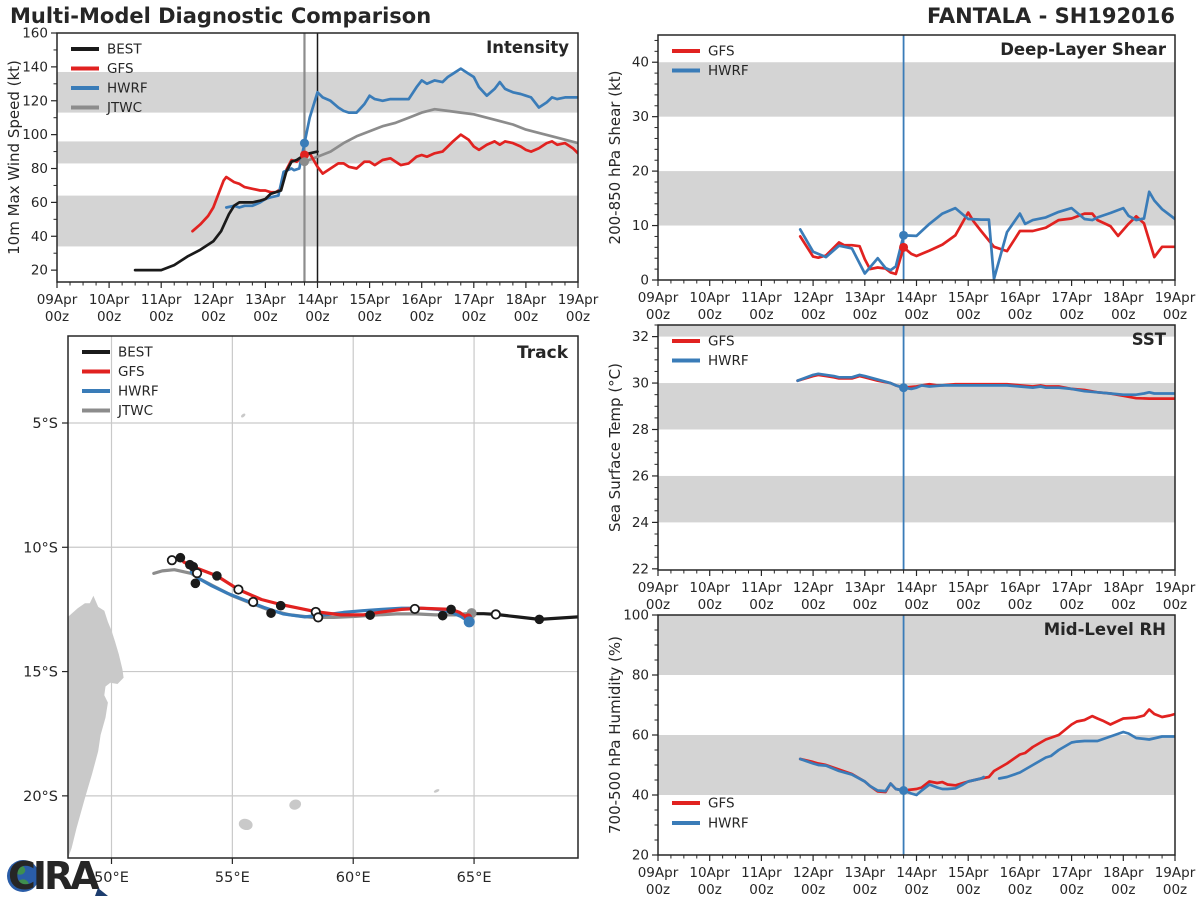 The height and width of the screenshot is (900, 1200). I want to click on y-tick-label: 100, so click(35, 135).